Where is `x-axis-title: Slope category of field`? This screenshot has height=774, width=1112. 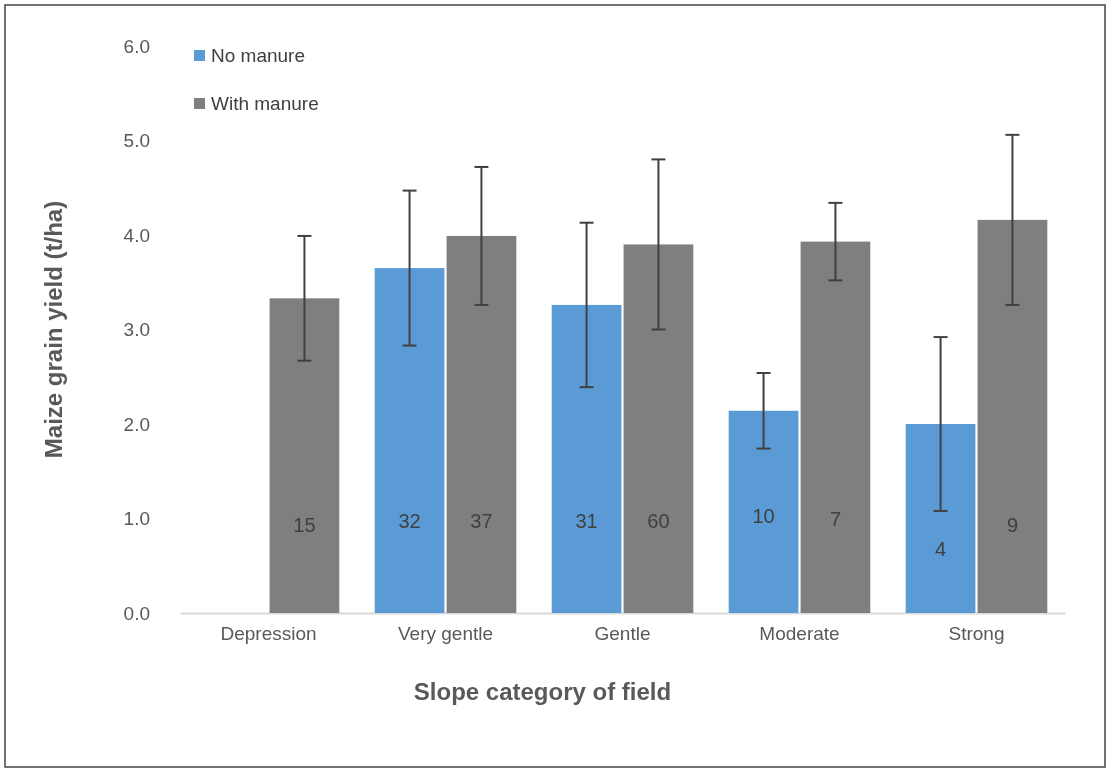 x-axis-title: Slope category of field is located at coordinates (542, 691).